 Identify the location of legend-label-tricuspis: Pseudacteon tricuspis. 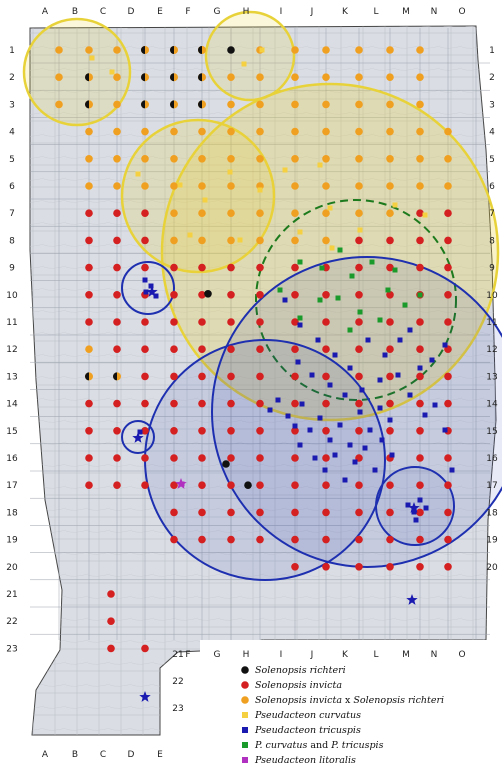
(307, 730).